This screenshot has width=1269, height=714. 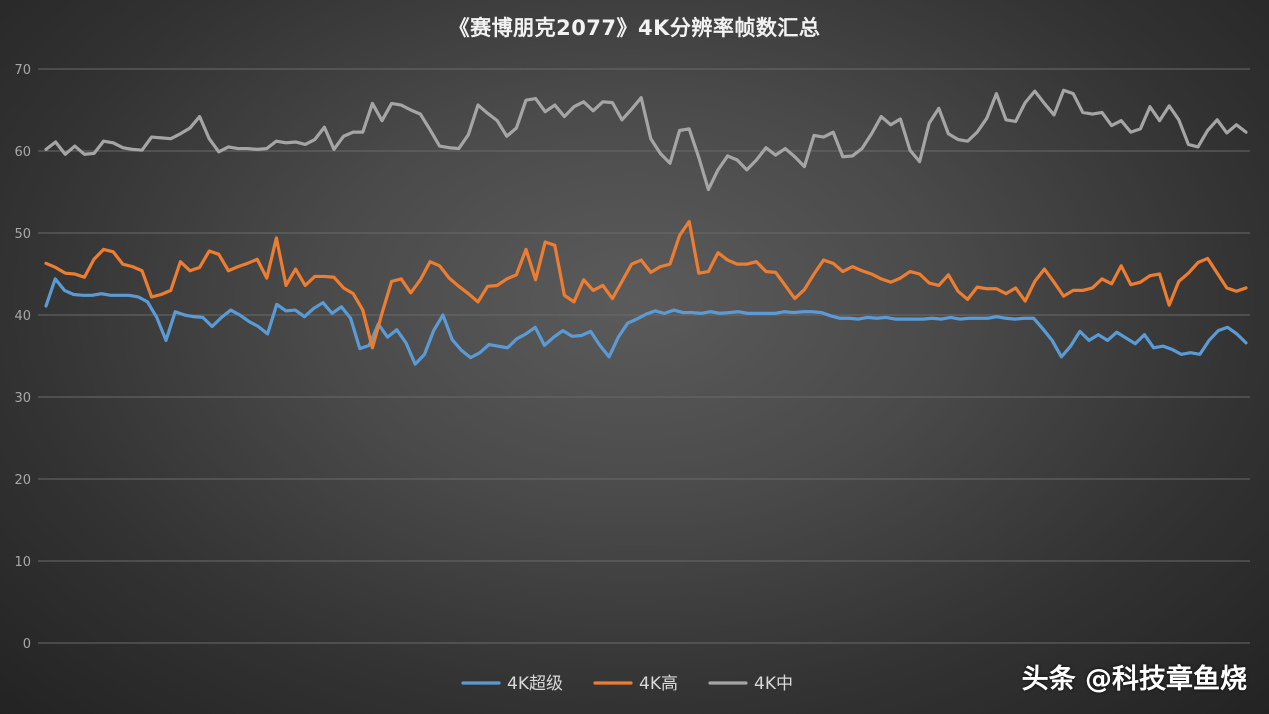 What do you see at coordinates (658, 684) in the screenshot?
I see `legend-label-2: 4K高` at bounding box center [658, 684].